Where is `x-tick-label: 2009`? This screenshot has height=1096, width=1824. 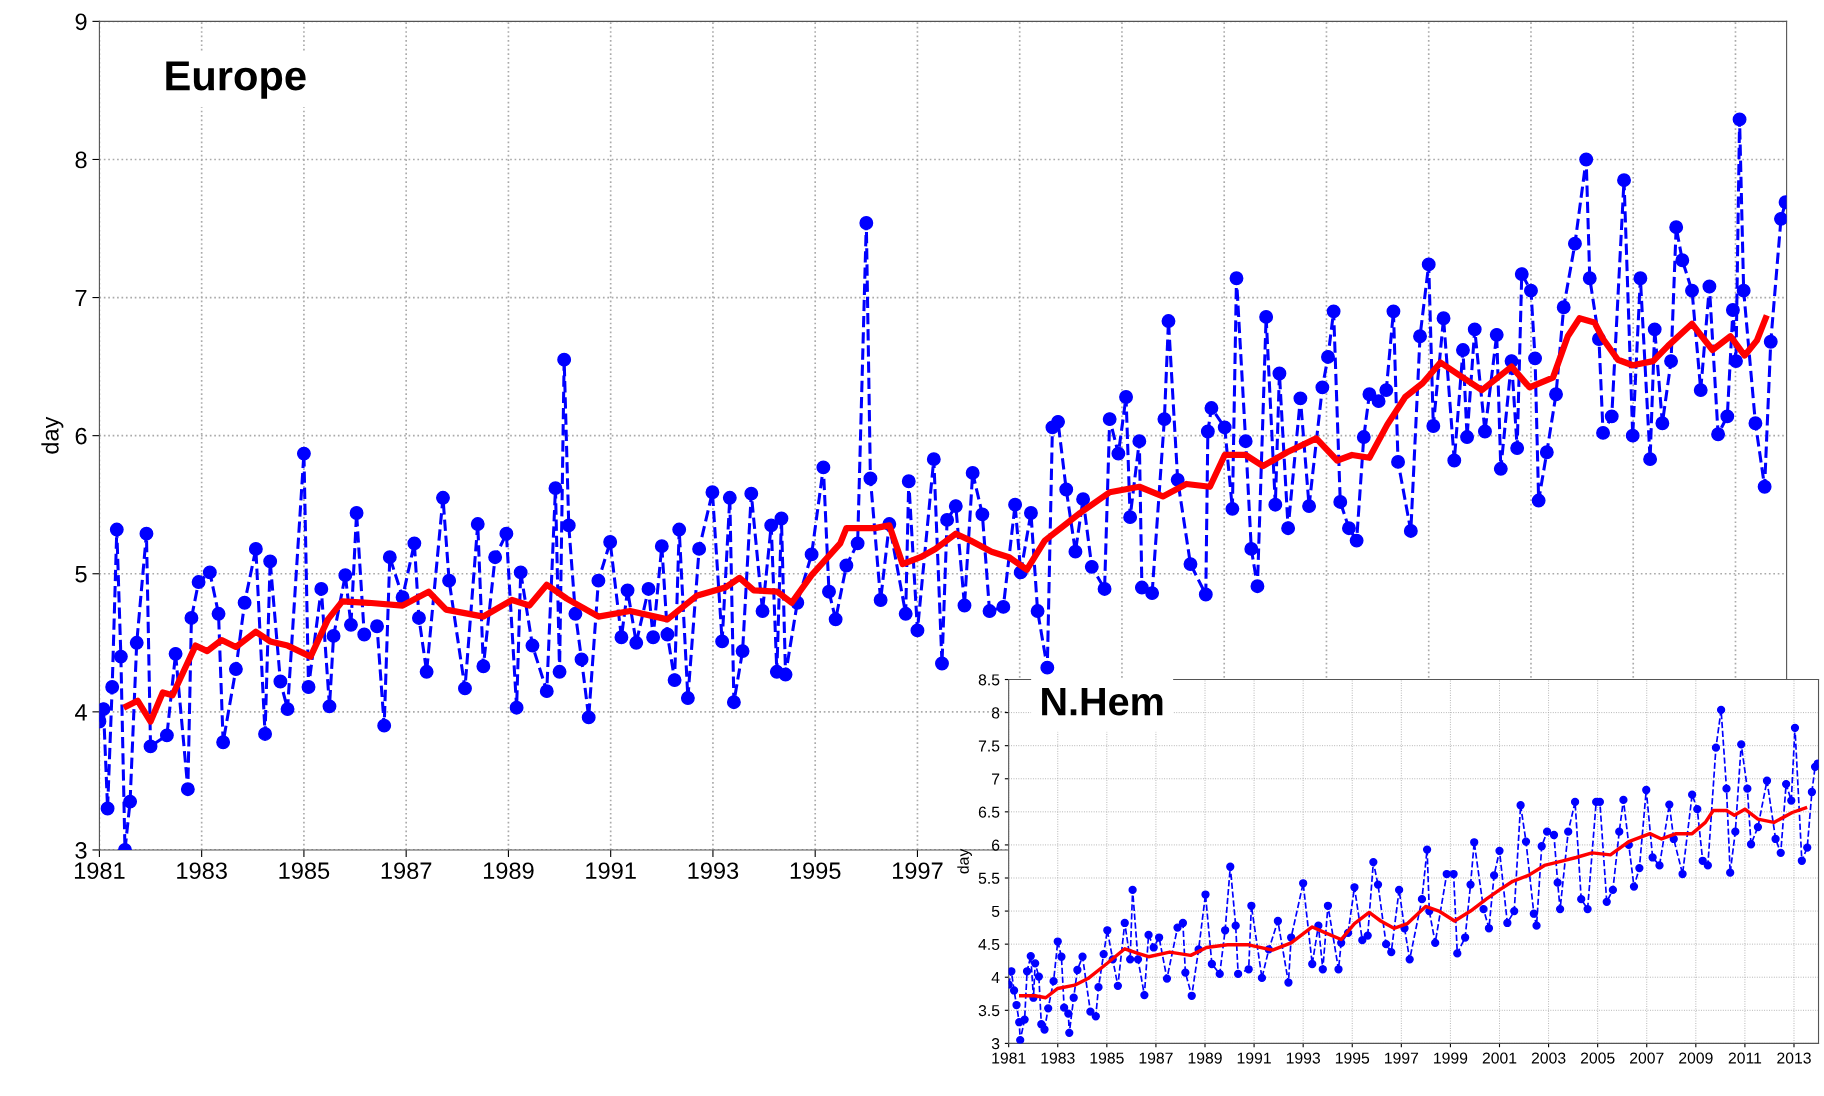
x-tick-label: 2009 is located at coordinates (1696, 1058).